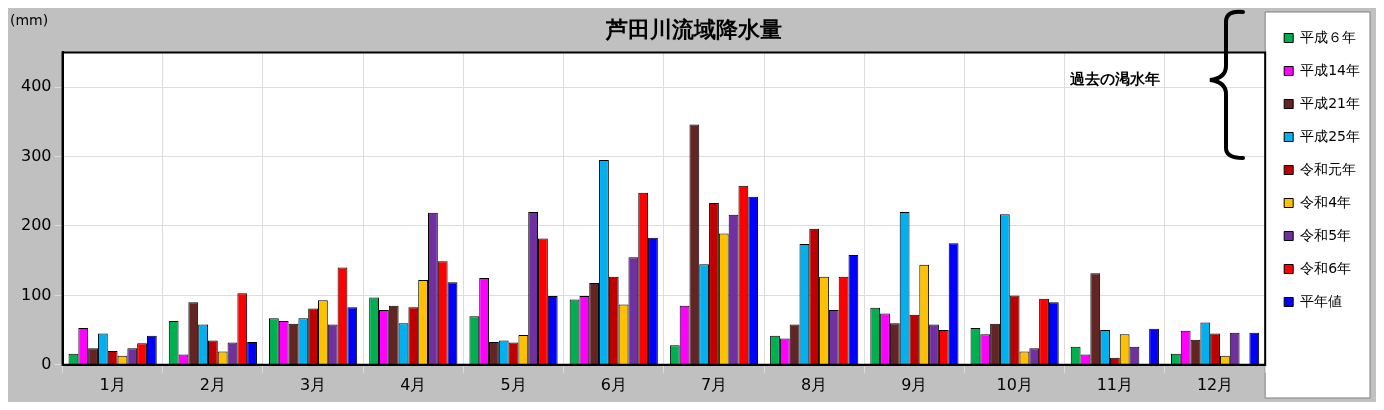  I want to click on x-tick-label: 4月, so click(413, 384).